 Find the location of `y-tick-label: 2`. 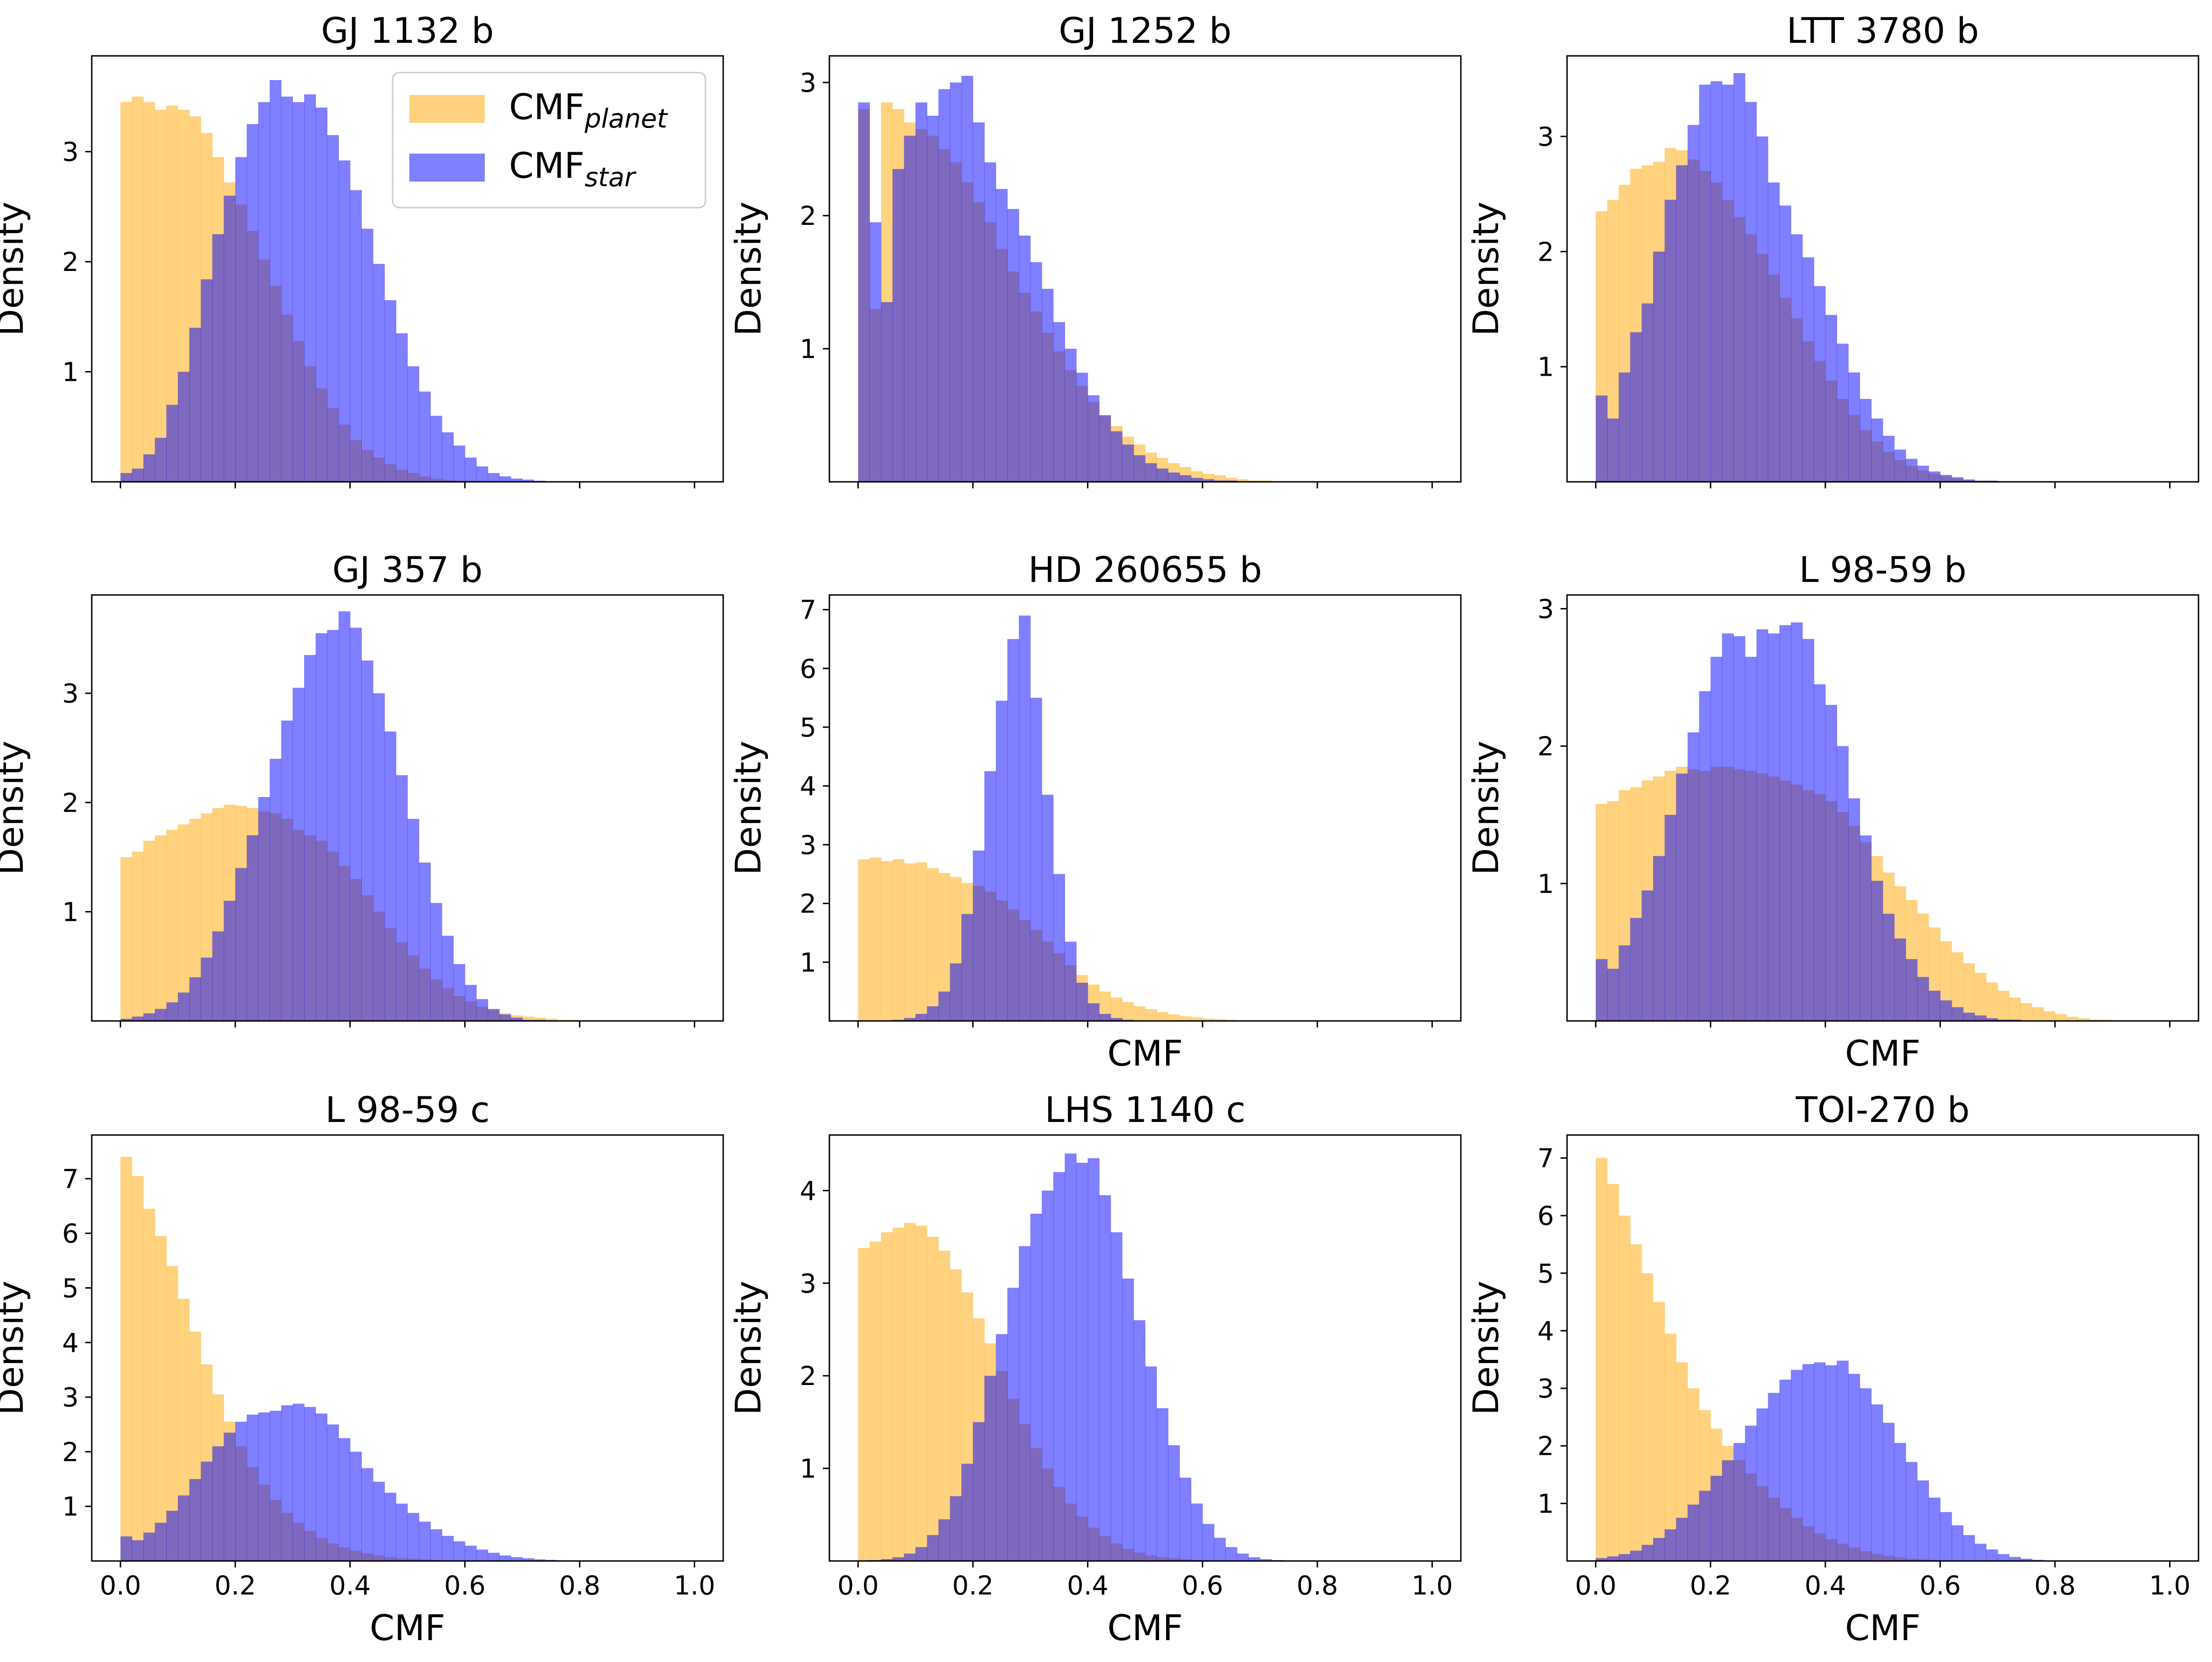

y-tick-label: 2 is located at coordinates (808, 1376).